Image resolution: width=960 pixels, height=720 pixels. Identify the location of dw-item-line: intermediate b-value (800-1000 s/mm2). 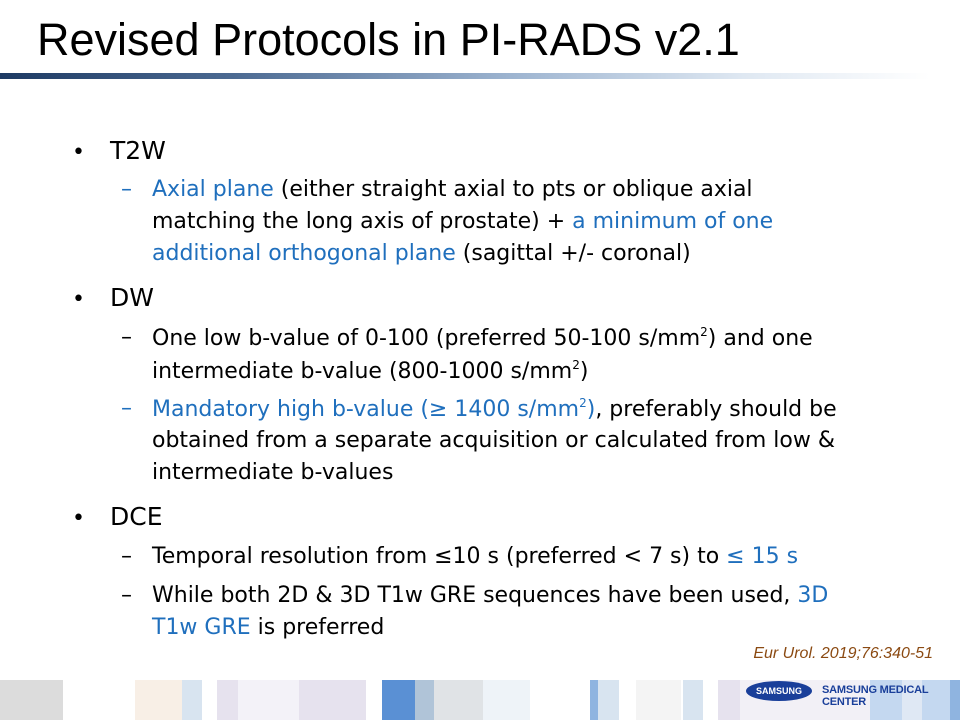
(370, 371).